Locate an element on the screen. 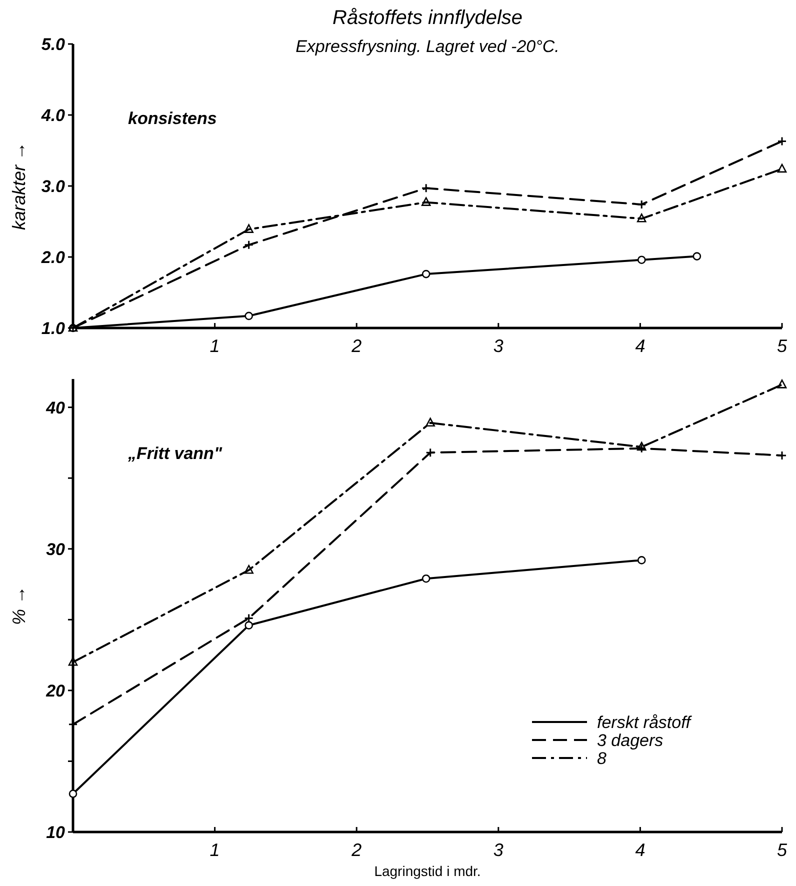 This screenshot has width=796, height=886. y-tick-label: 10 is located at coordinates (56, 832).